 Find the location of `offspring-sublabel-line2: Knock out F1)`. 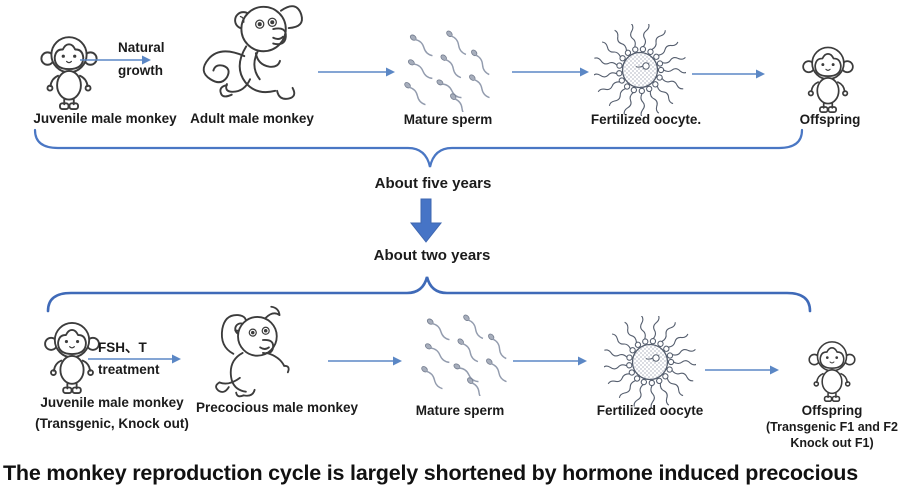

offspring-sublabel-line2: Knock out F1) is located at coordinates (832, 443).